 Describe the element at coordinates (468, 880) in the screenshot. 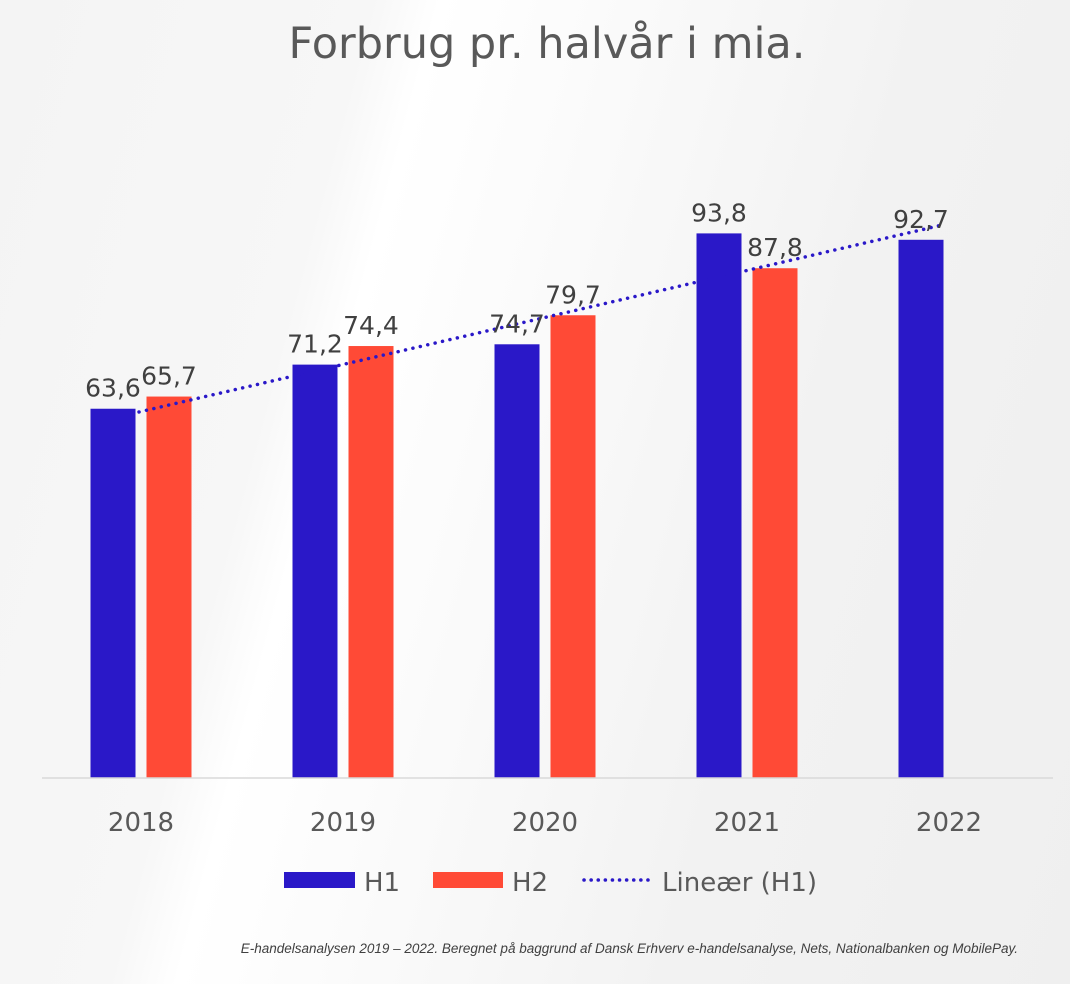

I see `legend-swatch-h2` at that location.